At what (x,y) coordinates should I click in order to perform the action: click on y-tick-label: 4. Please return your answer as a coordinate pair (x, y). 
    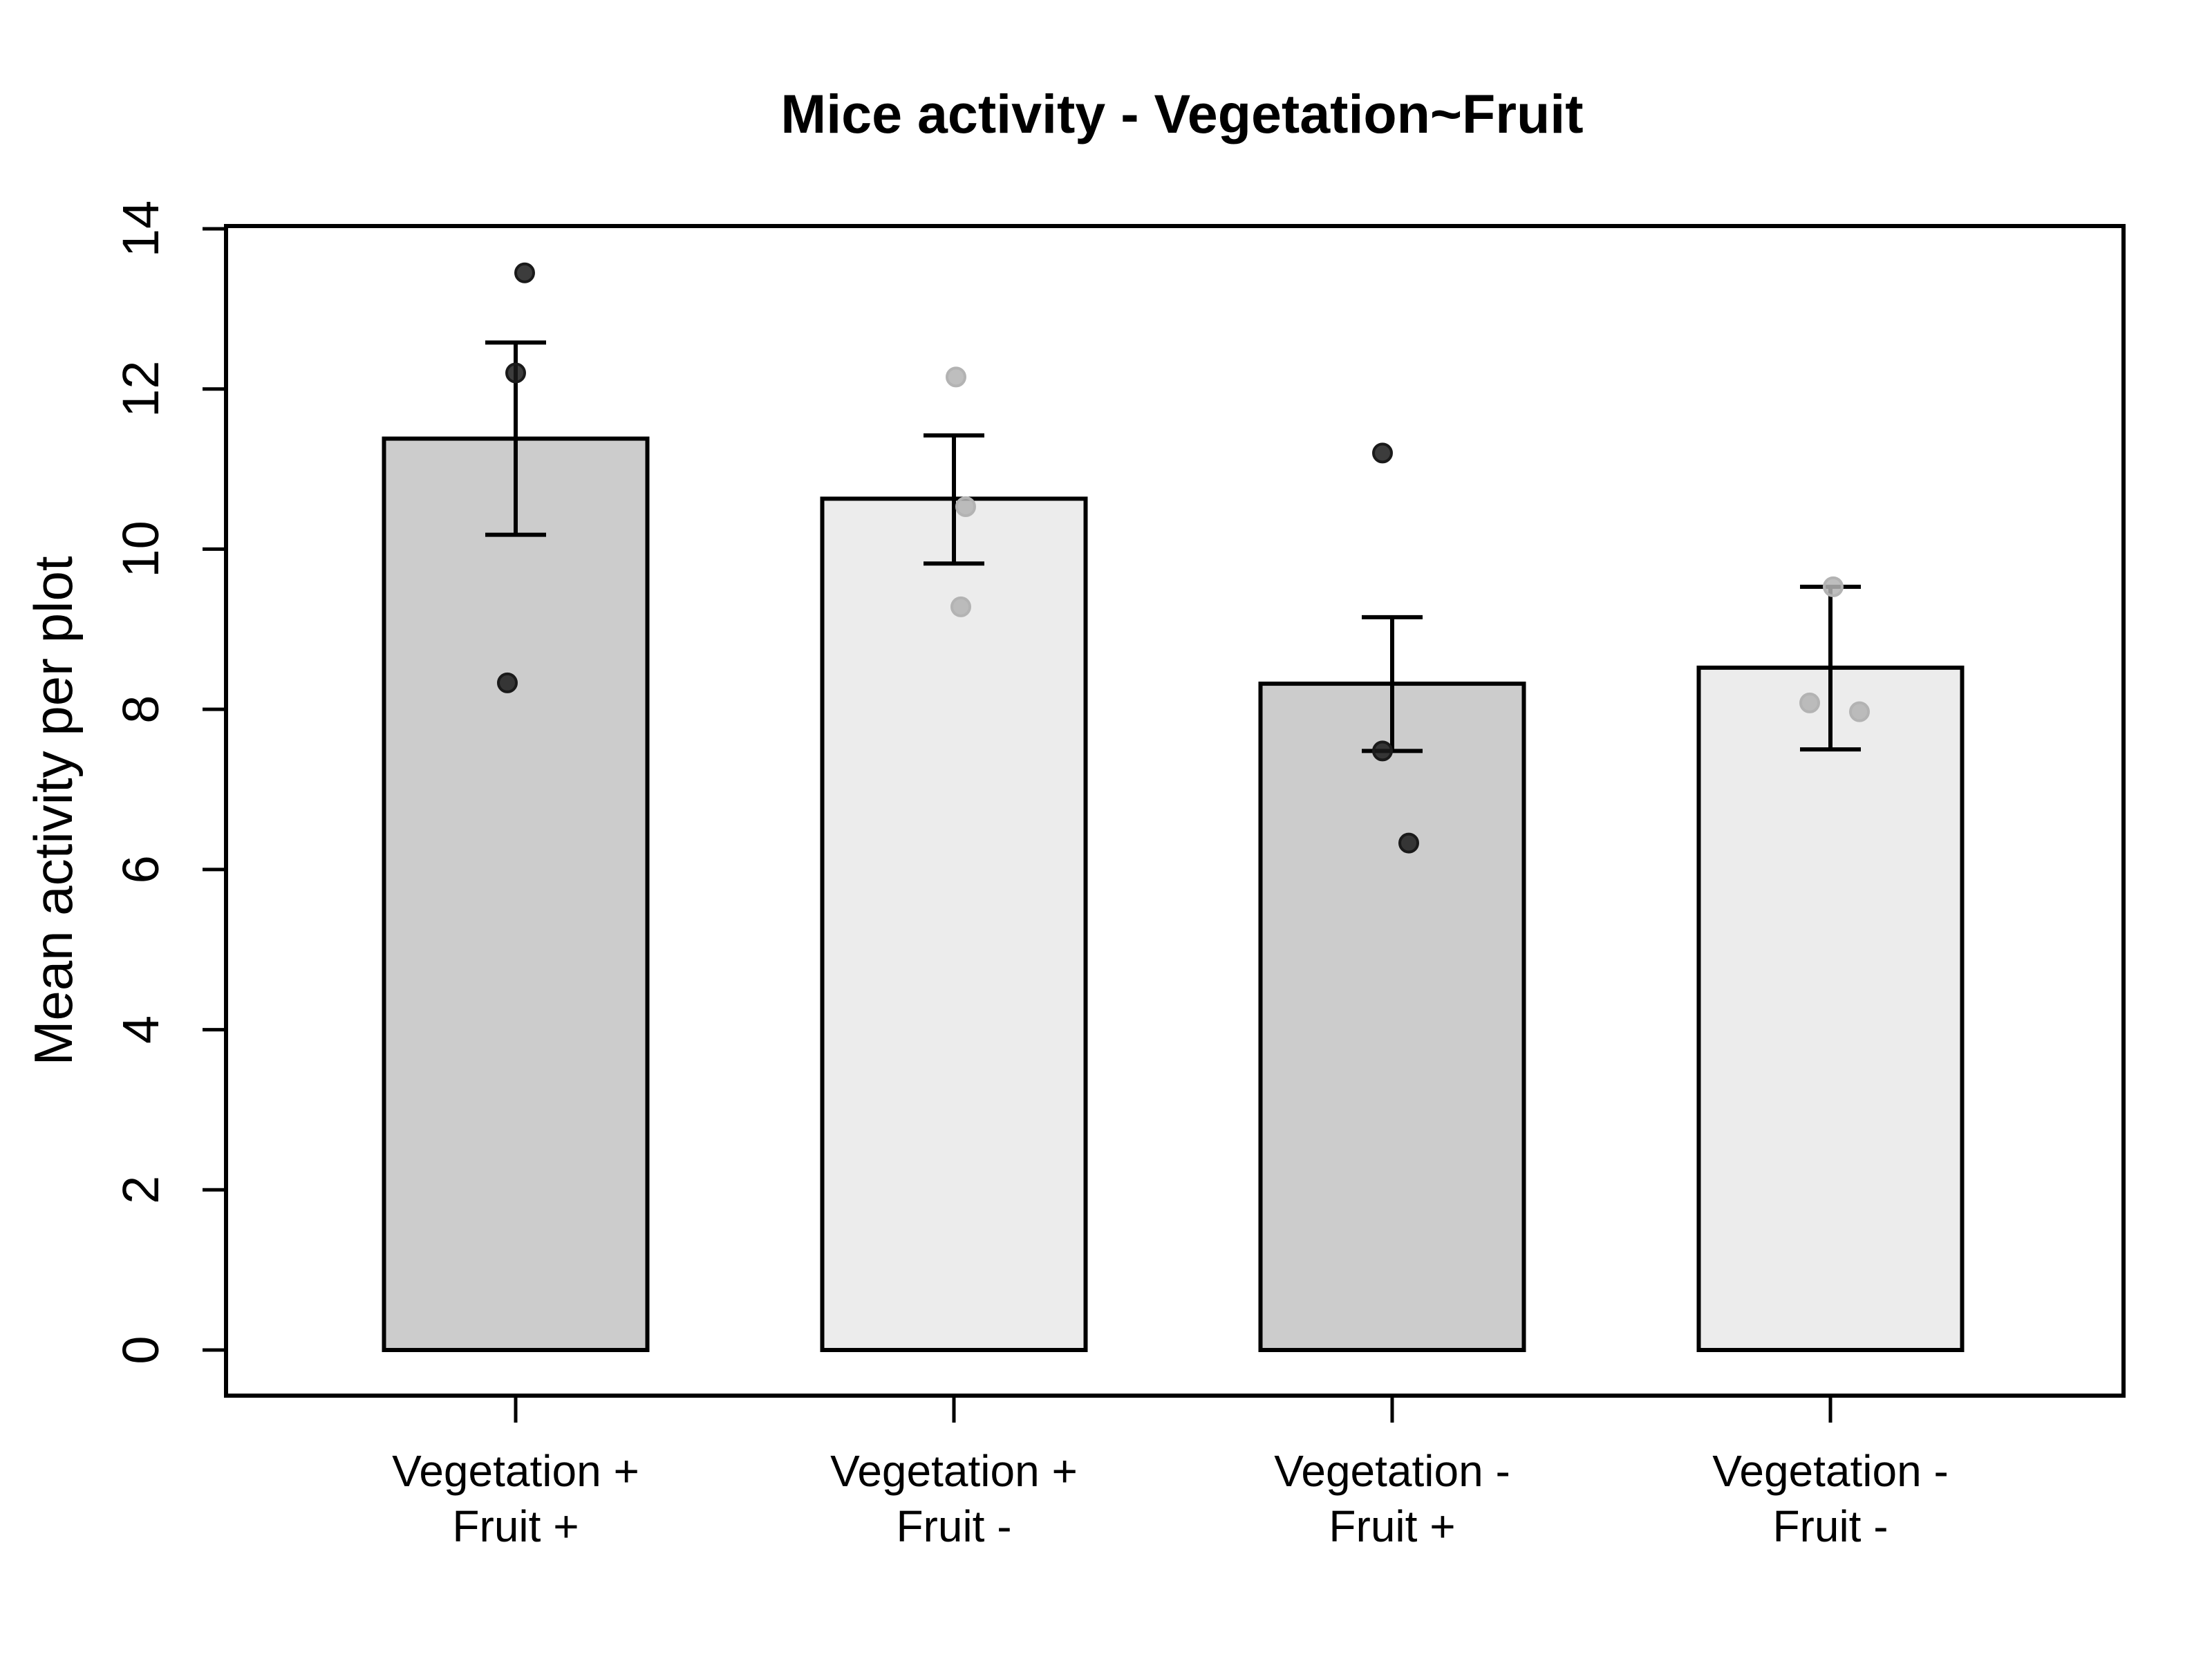
    Looking at the image, I should click on (140, 1029).